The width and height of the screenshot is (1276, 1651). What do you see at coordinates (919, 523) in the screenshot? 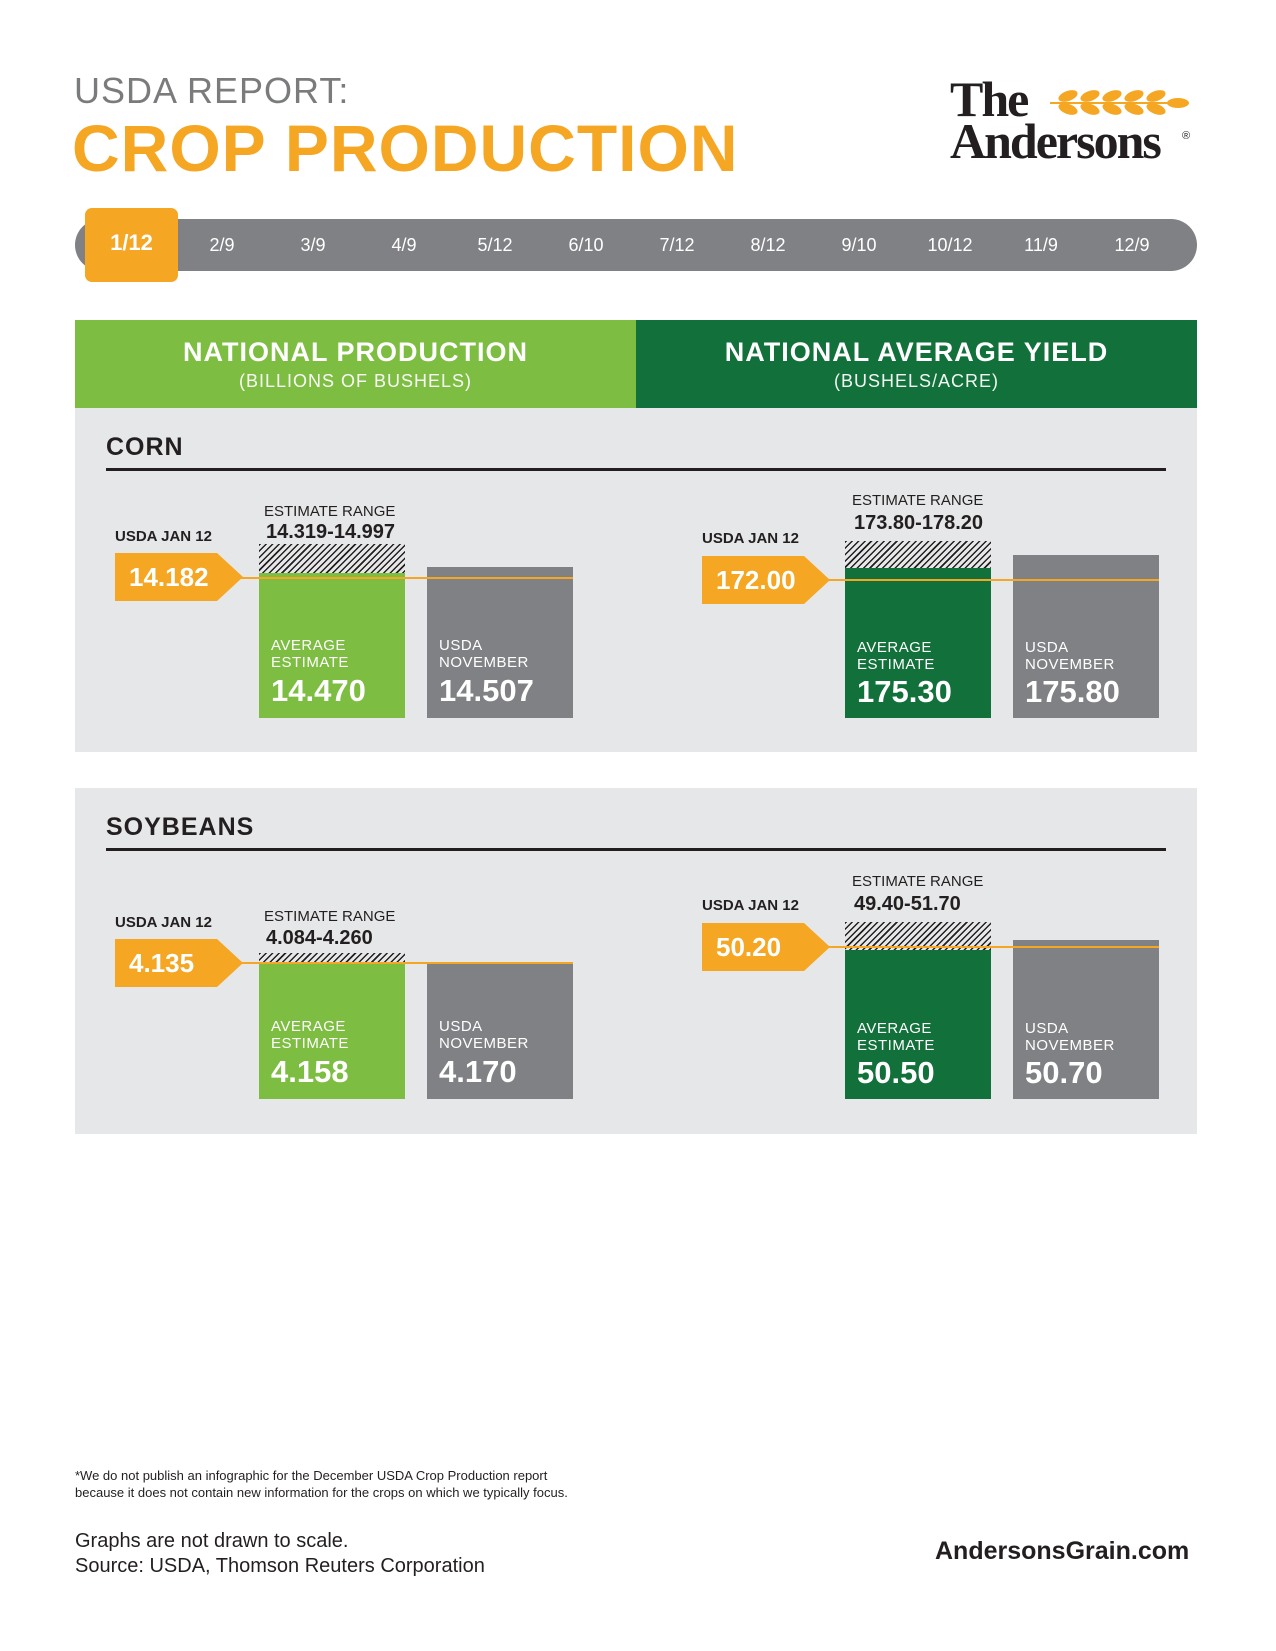
I see `corn-yield-range-value: 173.80-178.20` at bounding box center [919, 523].